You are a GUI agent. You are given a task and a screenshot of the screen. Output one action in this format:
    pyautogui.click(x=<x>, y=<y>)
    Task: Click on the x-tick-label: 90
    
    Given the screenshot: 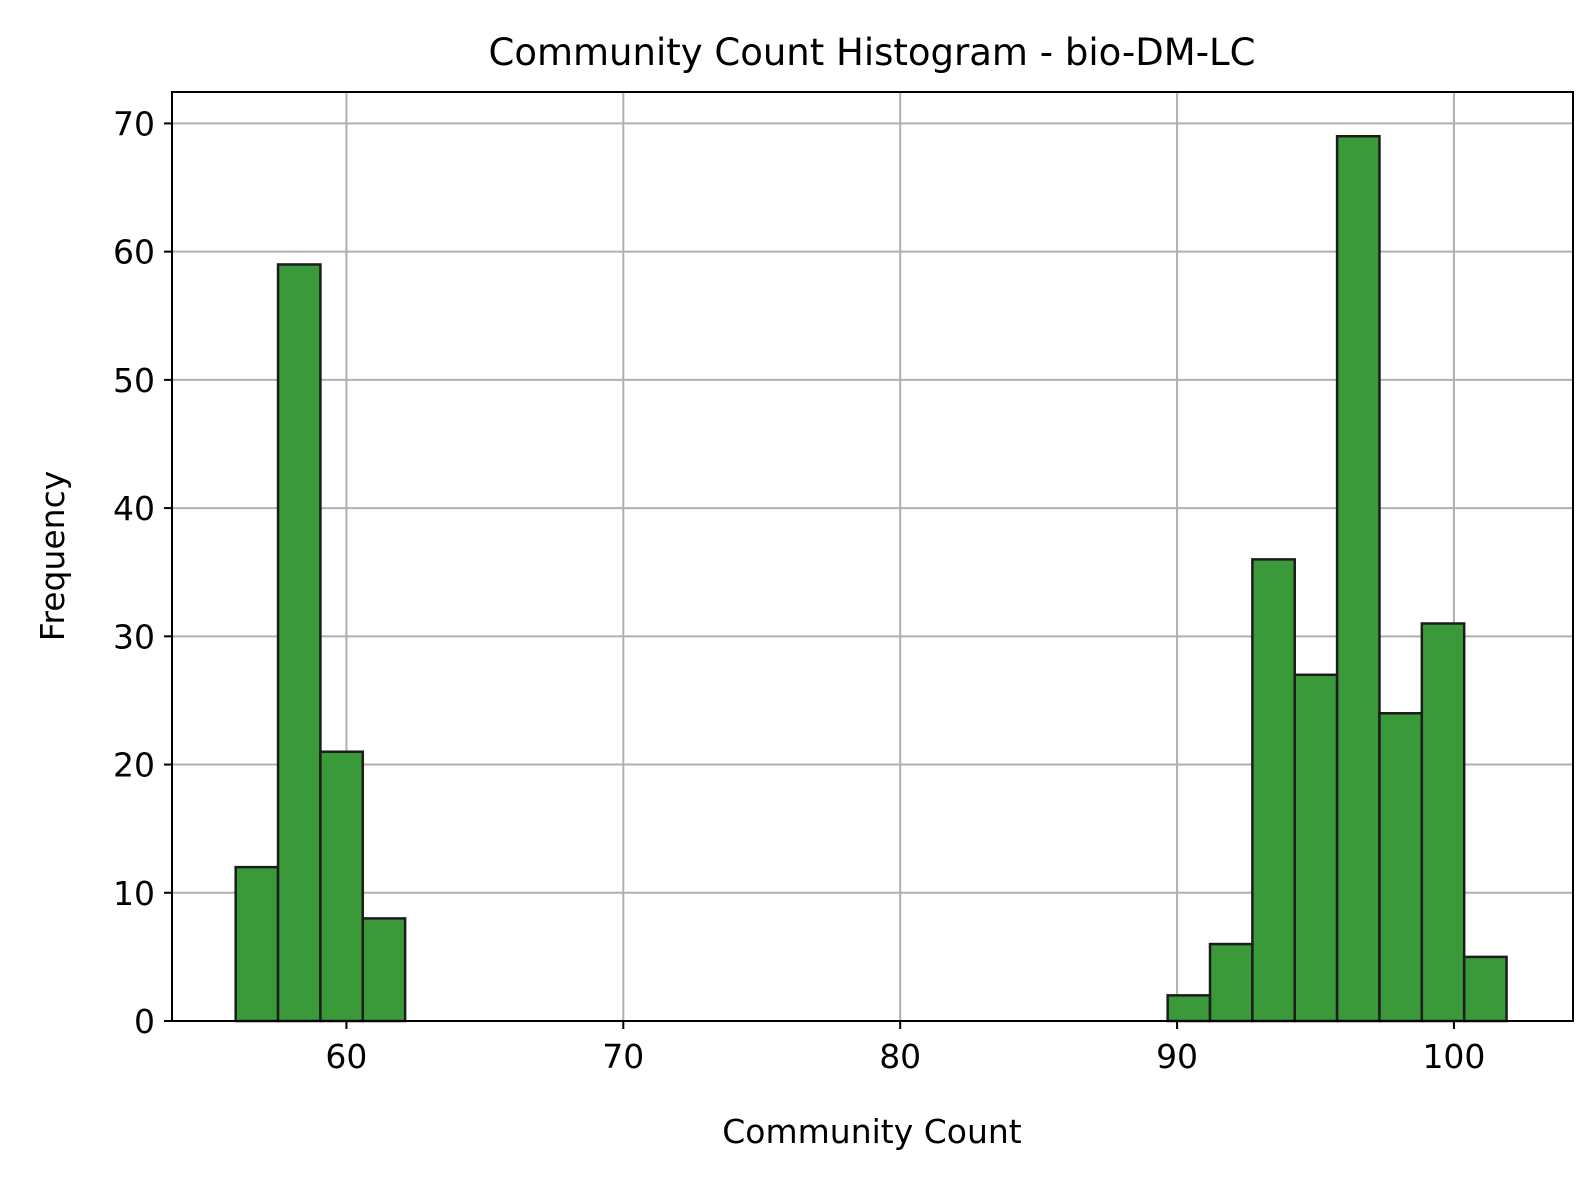 What is the action you would take?
    pyautogui.click(x=1177, y=1056)
    